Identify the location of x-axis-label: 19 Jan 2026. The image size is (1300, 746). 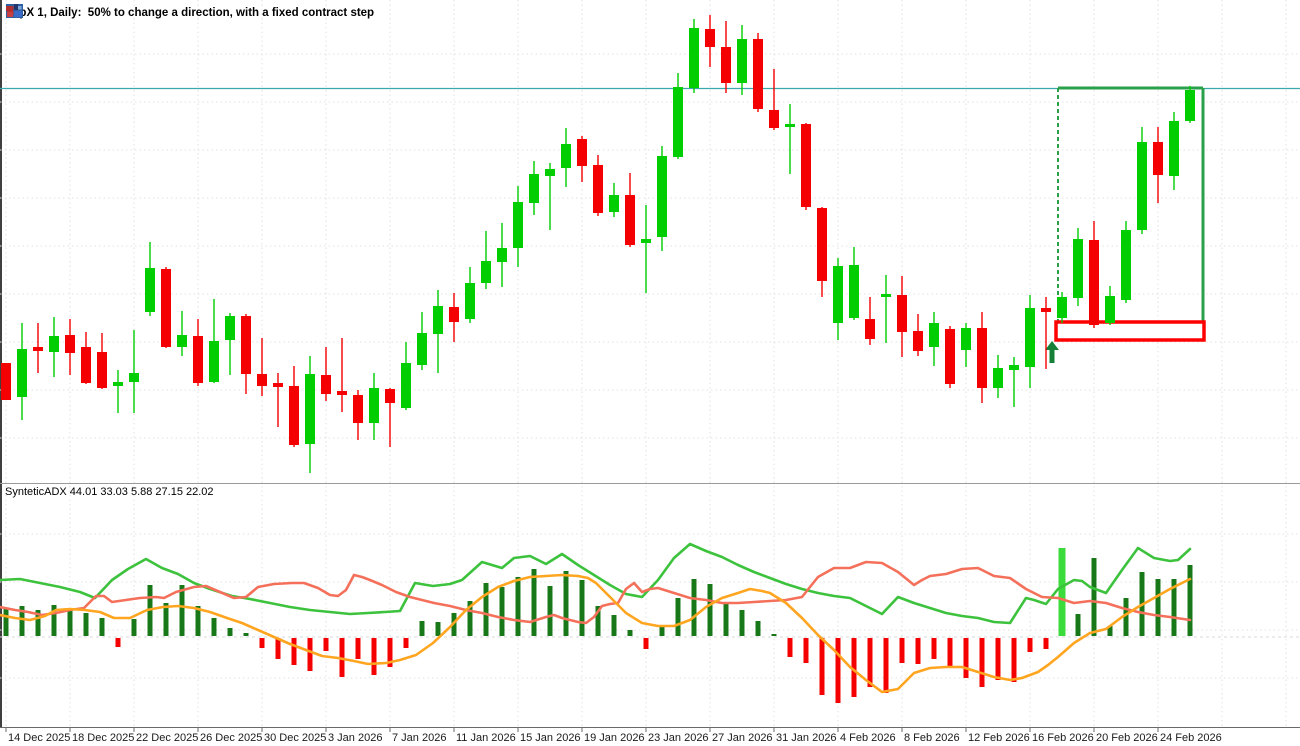
(614, 738).